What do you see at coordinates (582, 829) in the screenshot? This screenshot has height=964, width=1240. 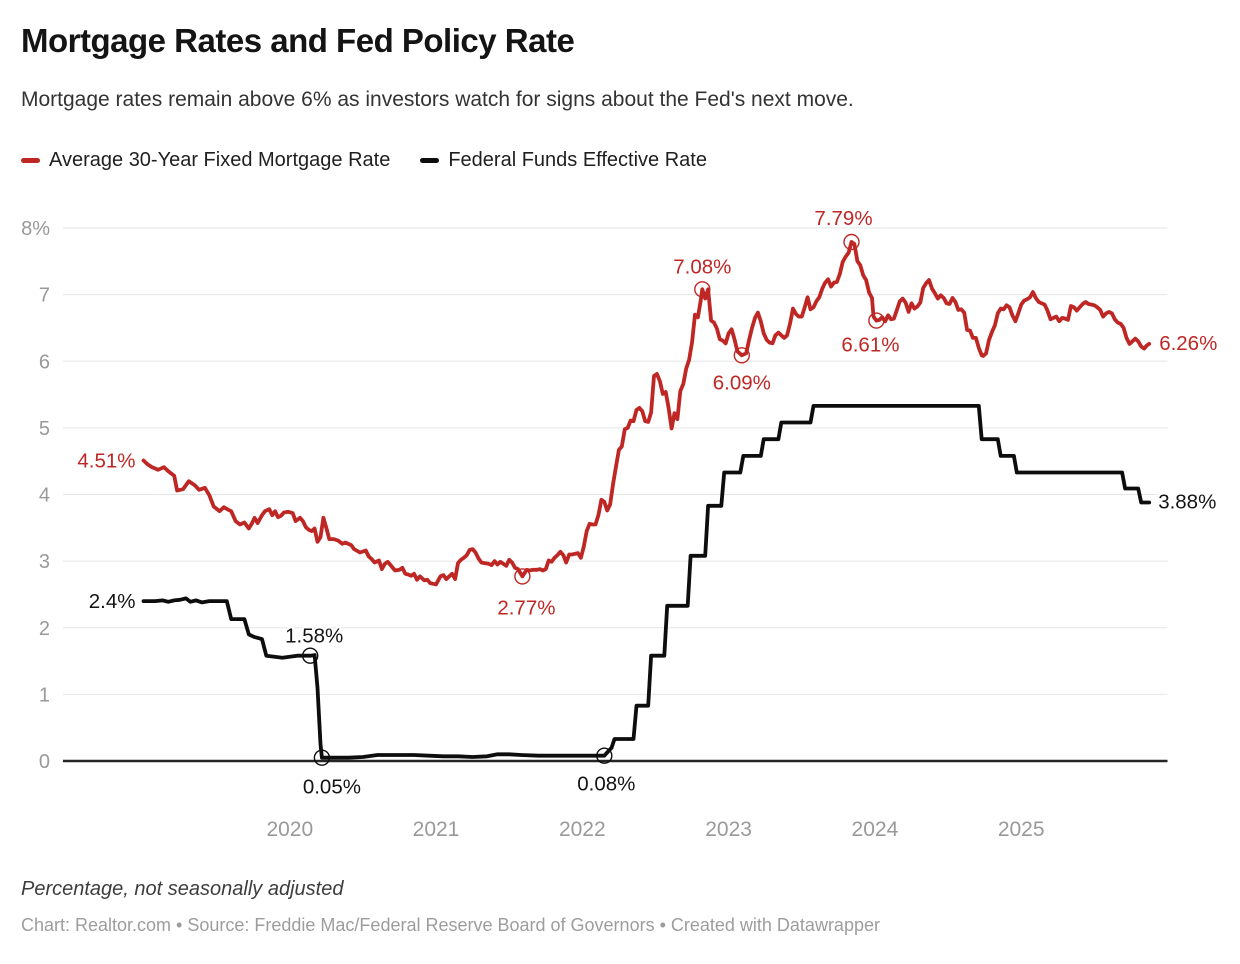 I see `x-tick-label: 2022` at bounding box center [582, 829].